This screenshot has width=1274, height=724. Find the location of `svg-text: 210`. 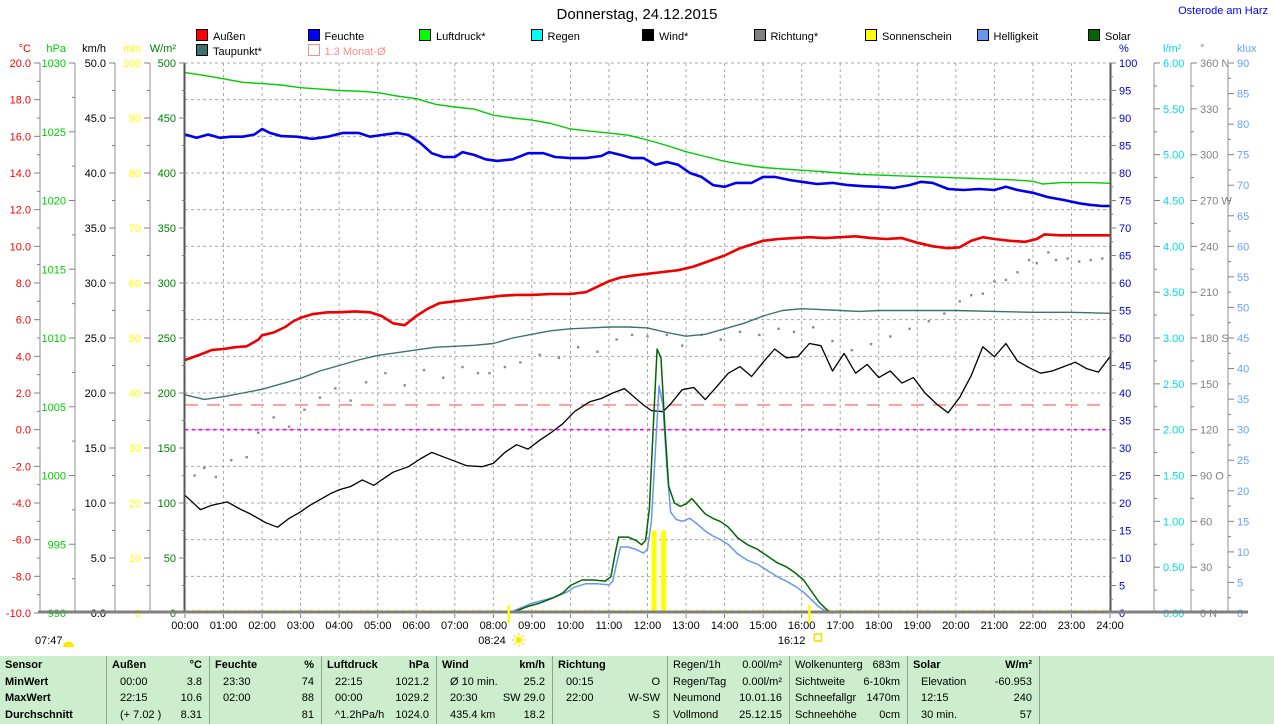

svg-text: 210 is located at coordinates (1209, 293).